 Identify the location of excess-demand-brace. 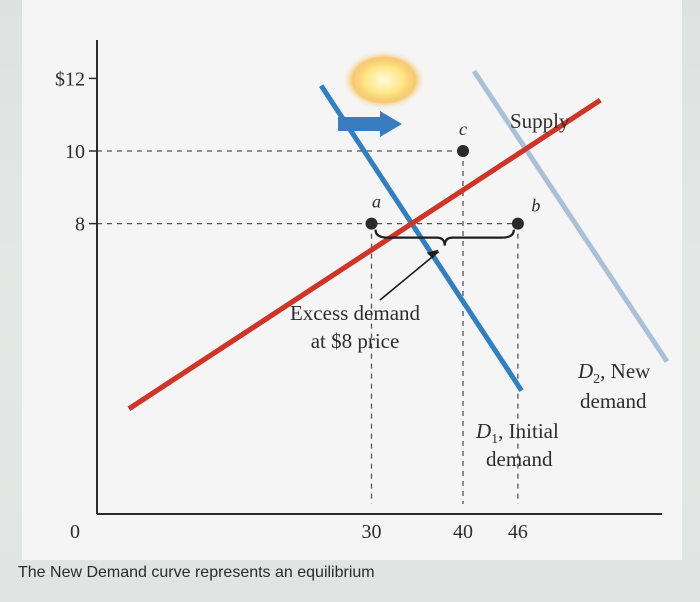
(444, 237).